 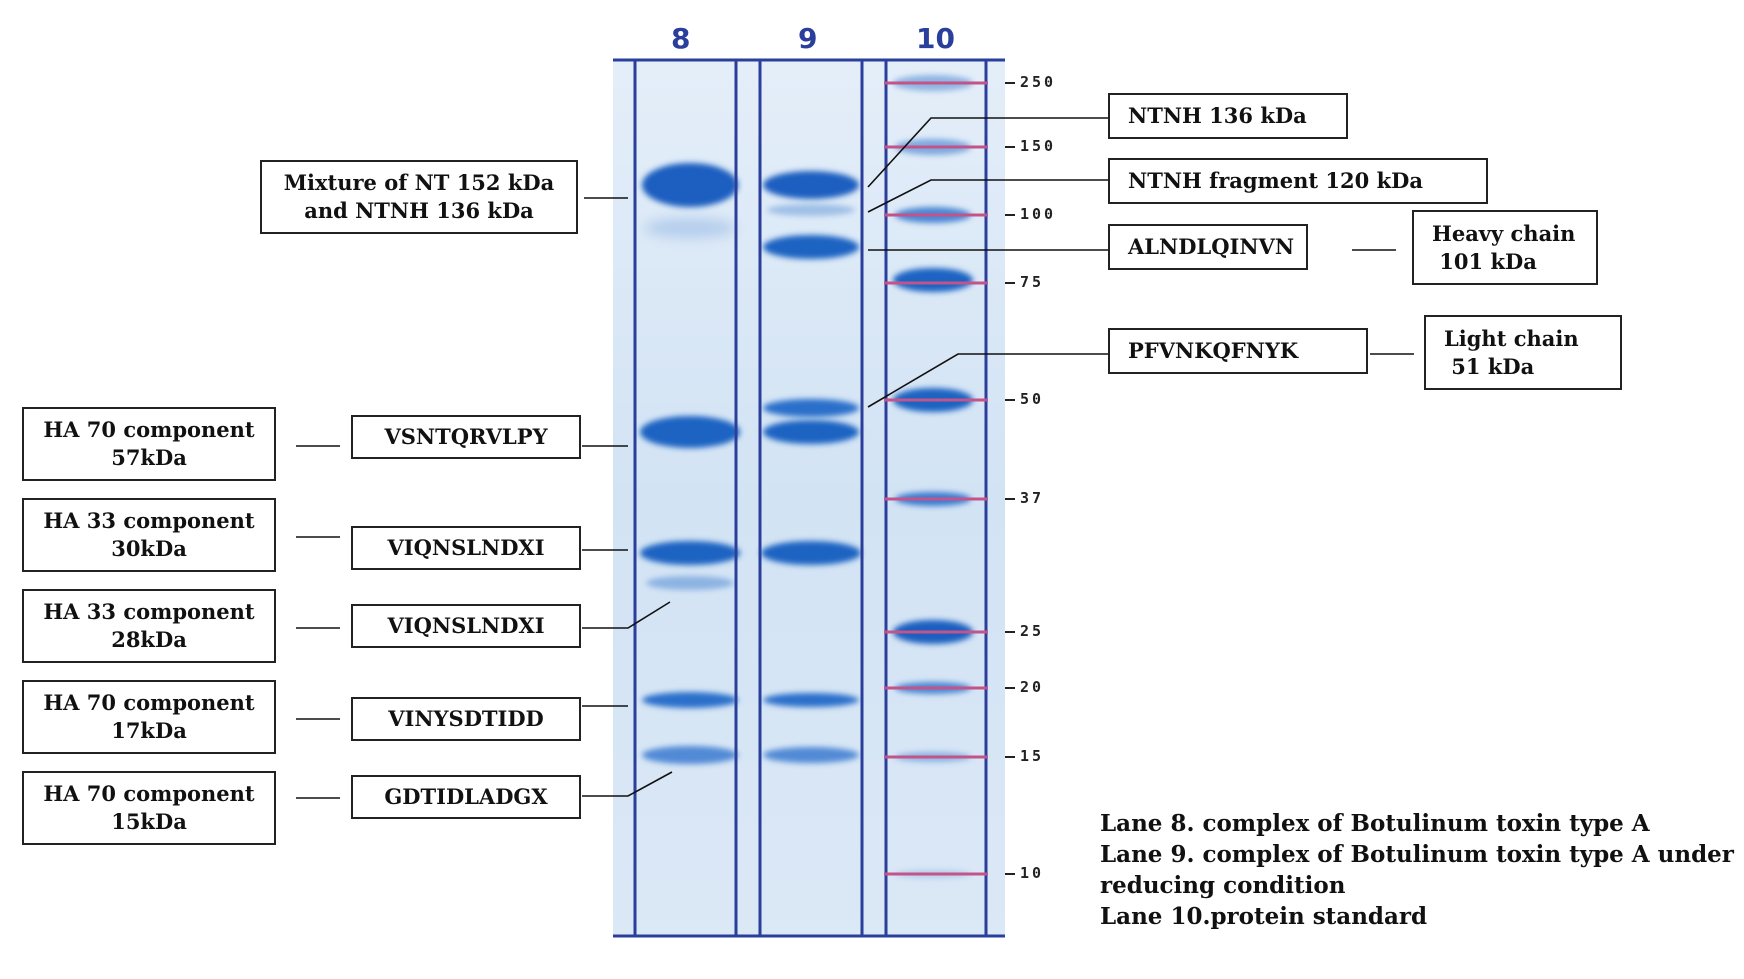 I want to click on sequence-box-viqnslndxi-30: VIQNSLNDXI, so click(x=466, y=548).